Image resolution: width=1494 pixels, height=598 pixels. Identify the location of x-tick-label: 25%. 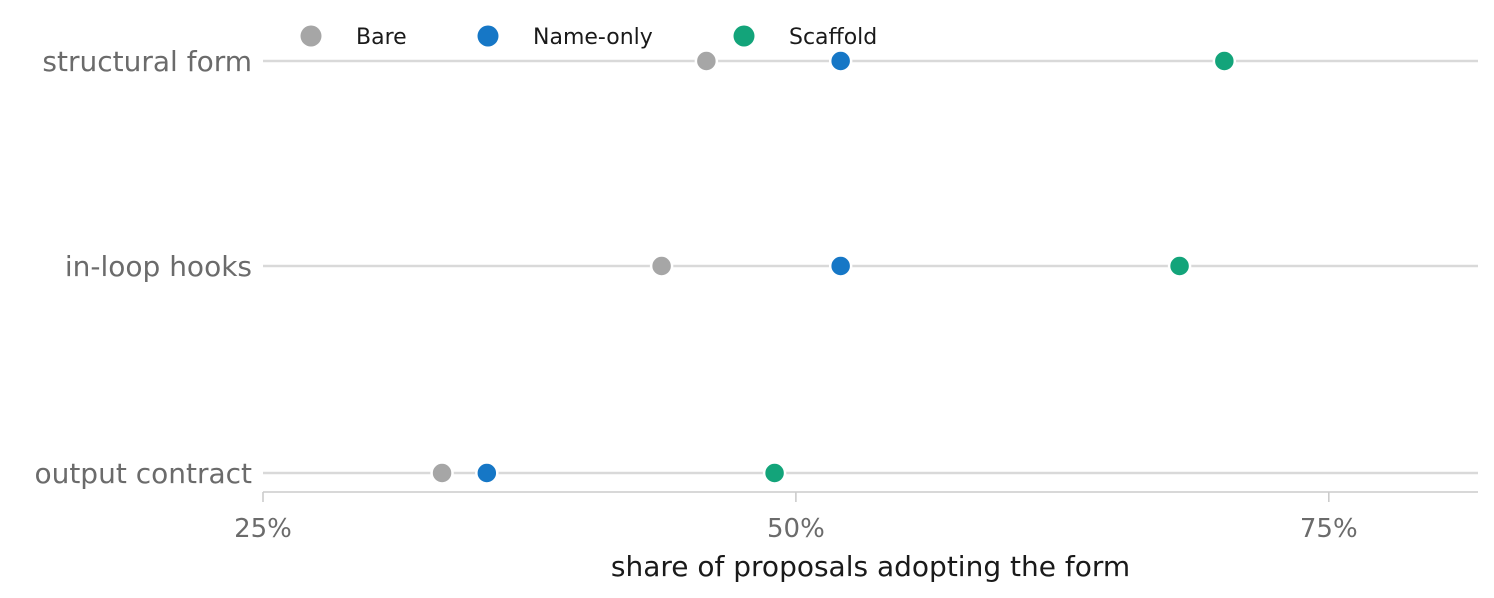
(263, 529).